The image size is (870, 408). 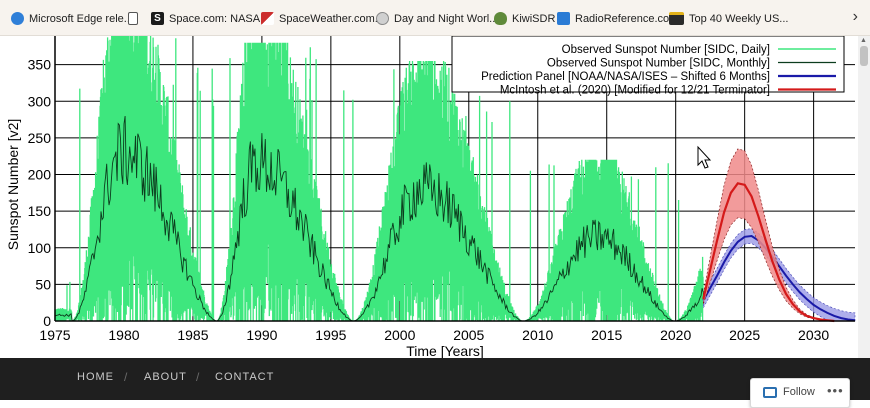 I want to click on follow-button: Follow •••, so click(x=800, y=393).